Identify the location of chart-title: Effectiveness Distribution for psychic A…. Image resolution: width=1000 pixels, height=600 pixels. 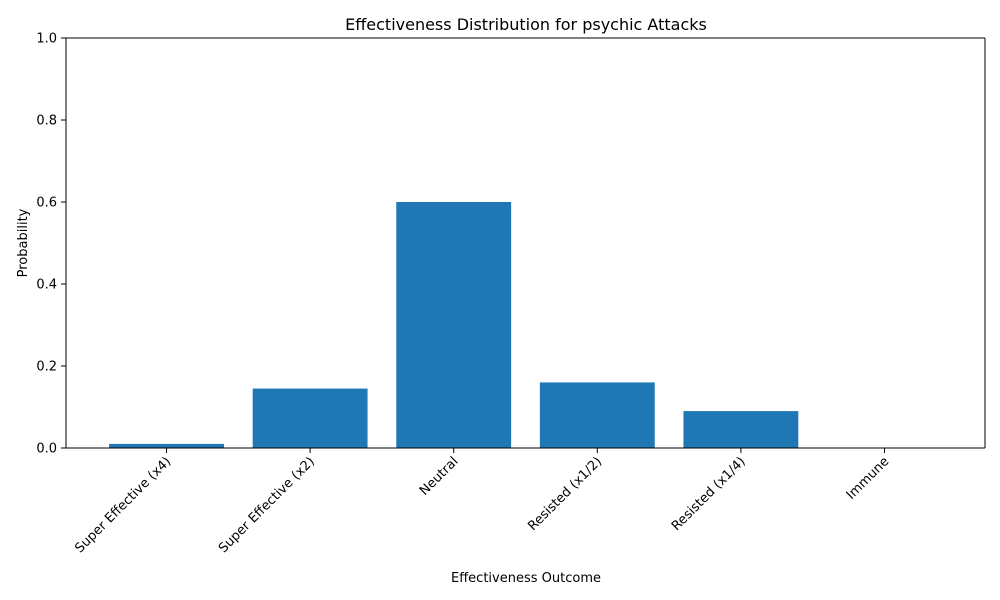
(526, 24).